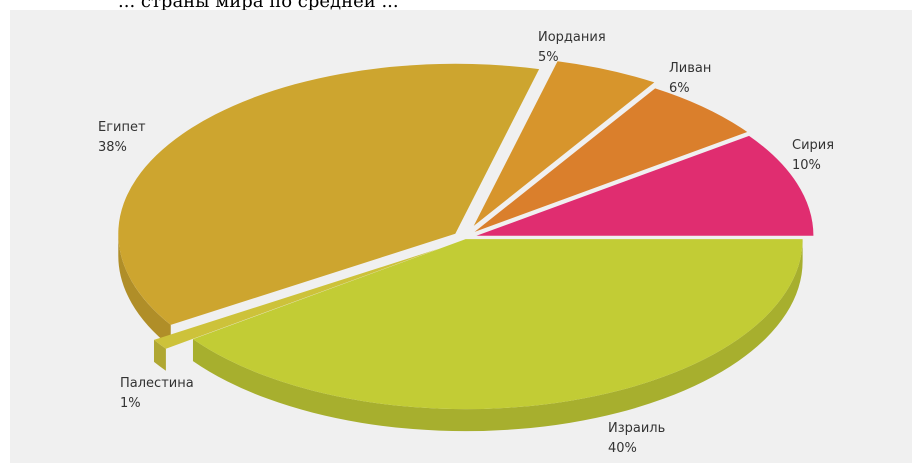 The height and width of the screenshot is (465, 918). Describe the element at coordinates (690, 68) in the screenshot. I see `slice-label-4: Ливан` at that location.